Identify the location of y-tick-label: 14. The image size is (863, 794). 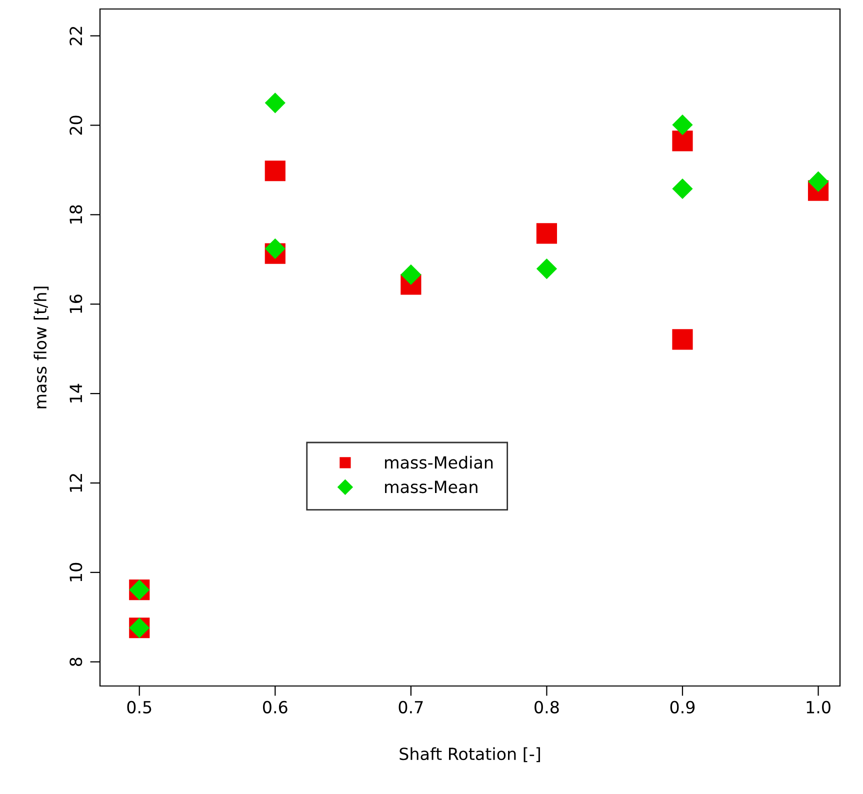
(76, 393).